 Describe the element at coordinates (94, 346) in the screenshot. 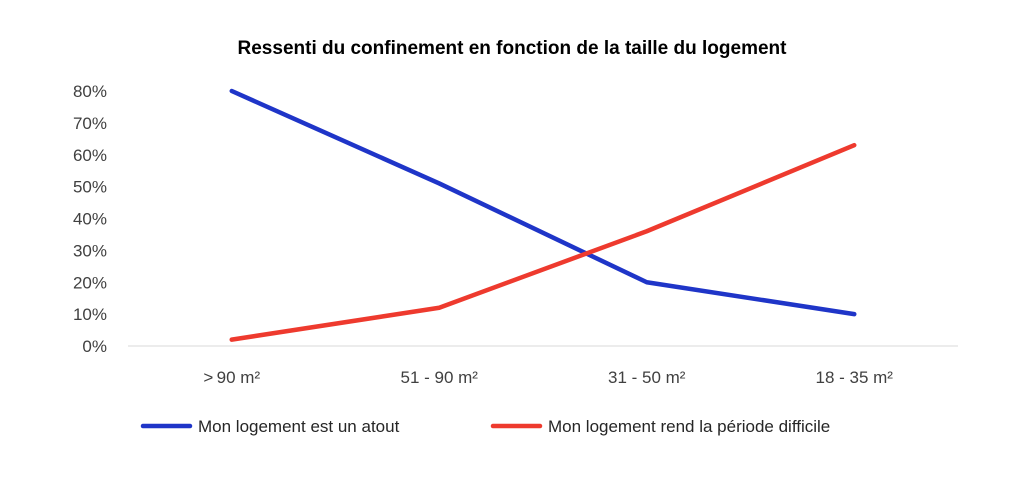

I see `y-tick-label: 0%` at that location.